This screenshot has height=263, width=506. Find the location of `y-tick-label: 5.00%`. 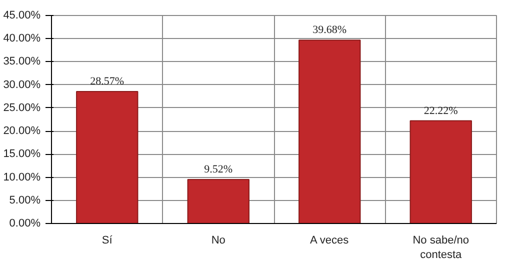

y-tick-label: 5.00% is located at coordinates (25, 200).